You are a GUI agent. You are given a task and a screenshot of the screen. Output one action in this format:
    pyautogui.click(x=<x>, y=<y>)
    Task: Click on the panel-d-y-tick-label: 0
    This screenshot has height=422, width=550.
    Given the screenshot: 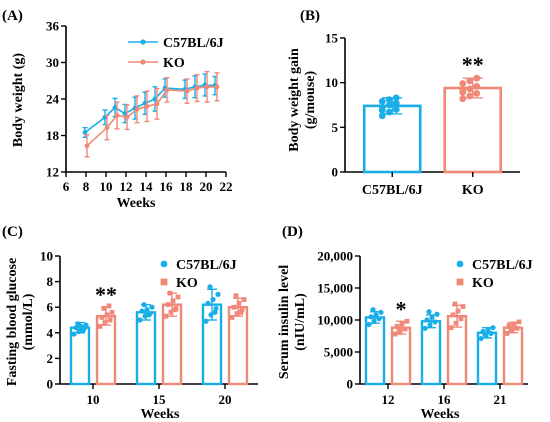 What is the action you would take?
    pyautogui.click(x=350, y=384)
    